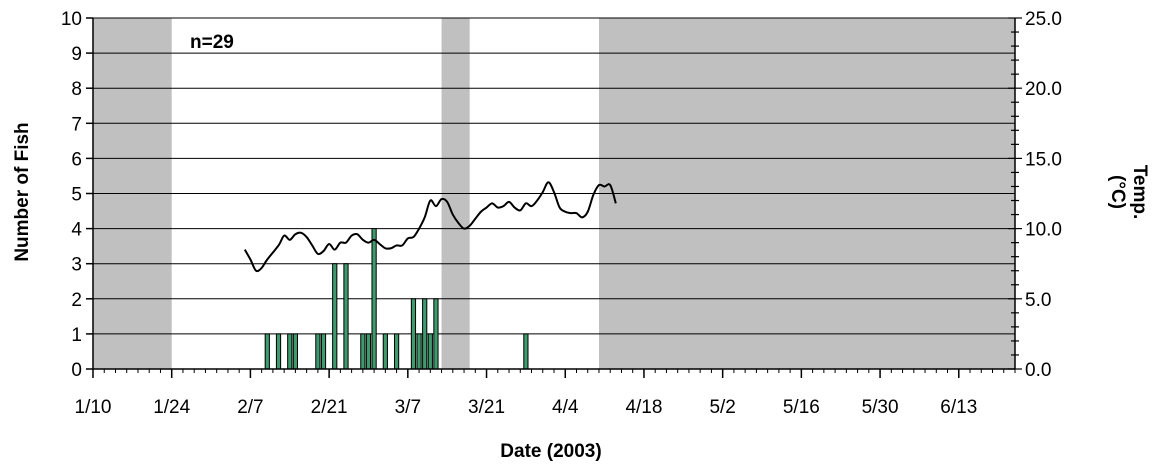 Image resolution: width=1161 pixels, height=468 pixels. I want to click on x-tick-label: 5/16, so click(801, 407).